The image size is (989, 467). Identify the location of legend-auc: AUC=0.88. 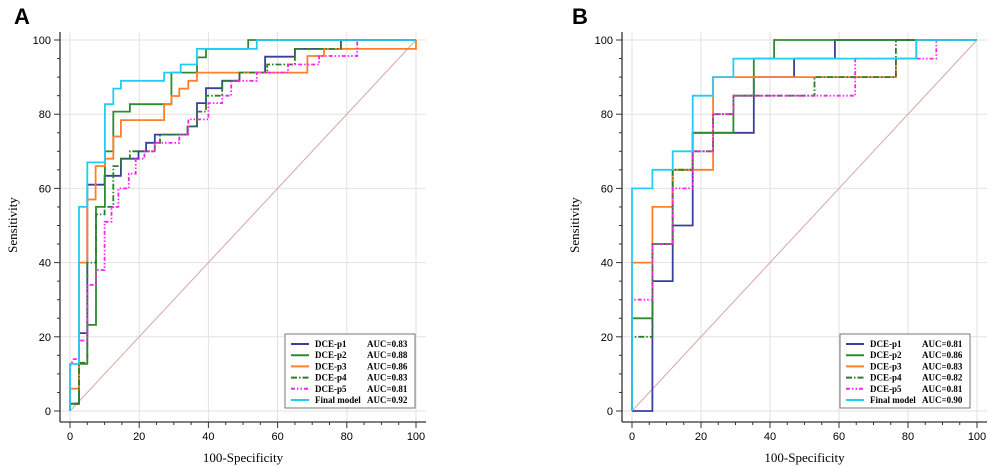
(387, 355).